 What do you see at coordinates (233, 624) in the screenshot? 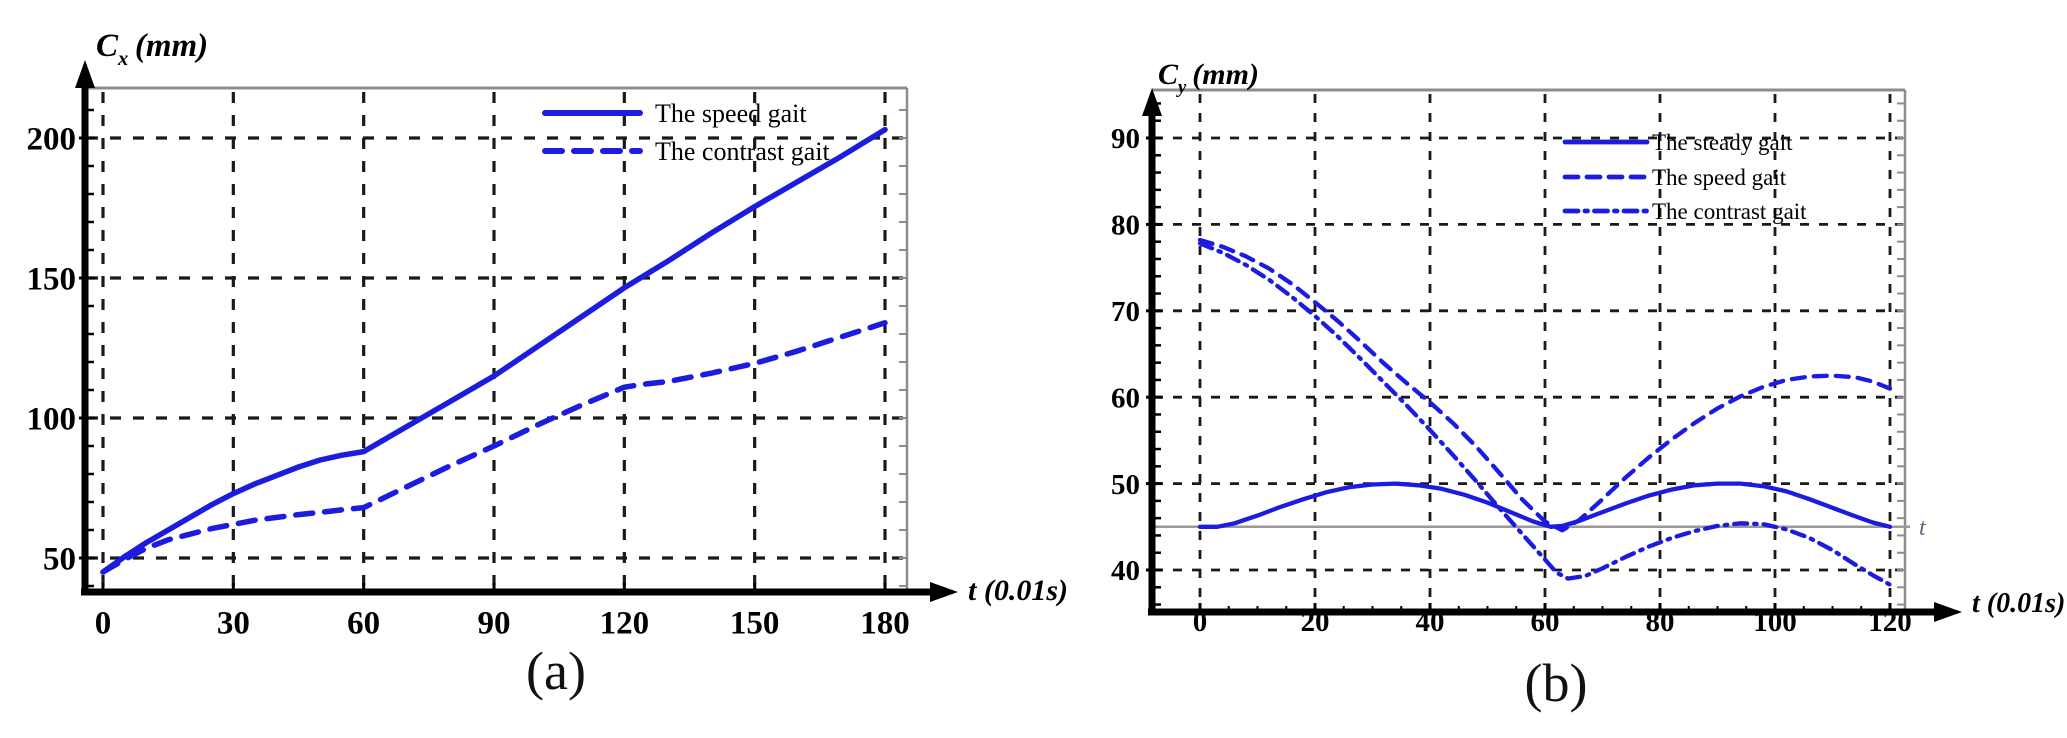
I see `x-tick-label: 30` at bounding box center [233, 624].